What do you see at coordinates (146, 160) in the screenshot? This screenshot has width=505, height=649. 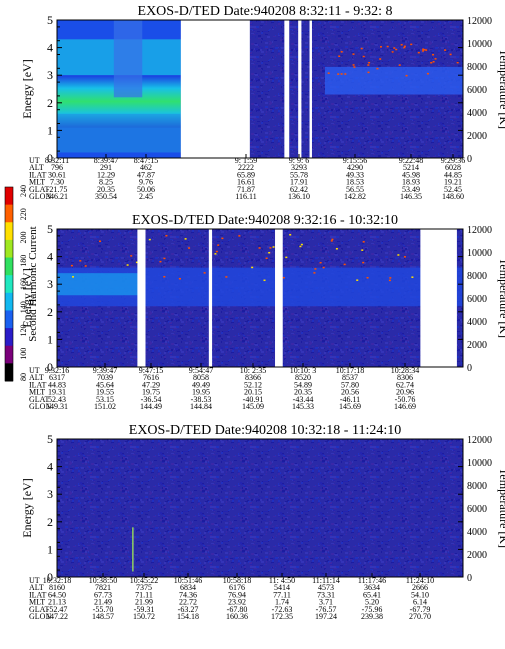 I see `table-cell: 8:47:15` at bounding box center [146, 160].